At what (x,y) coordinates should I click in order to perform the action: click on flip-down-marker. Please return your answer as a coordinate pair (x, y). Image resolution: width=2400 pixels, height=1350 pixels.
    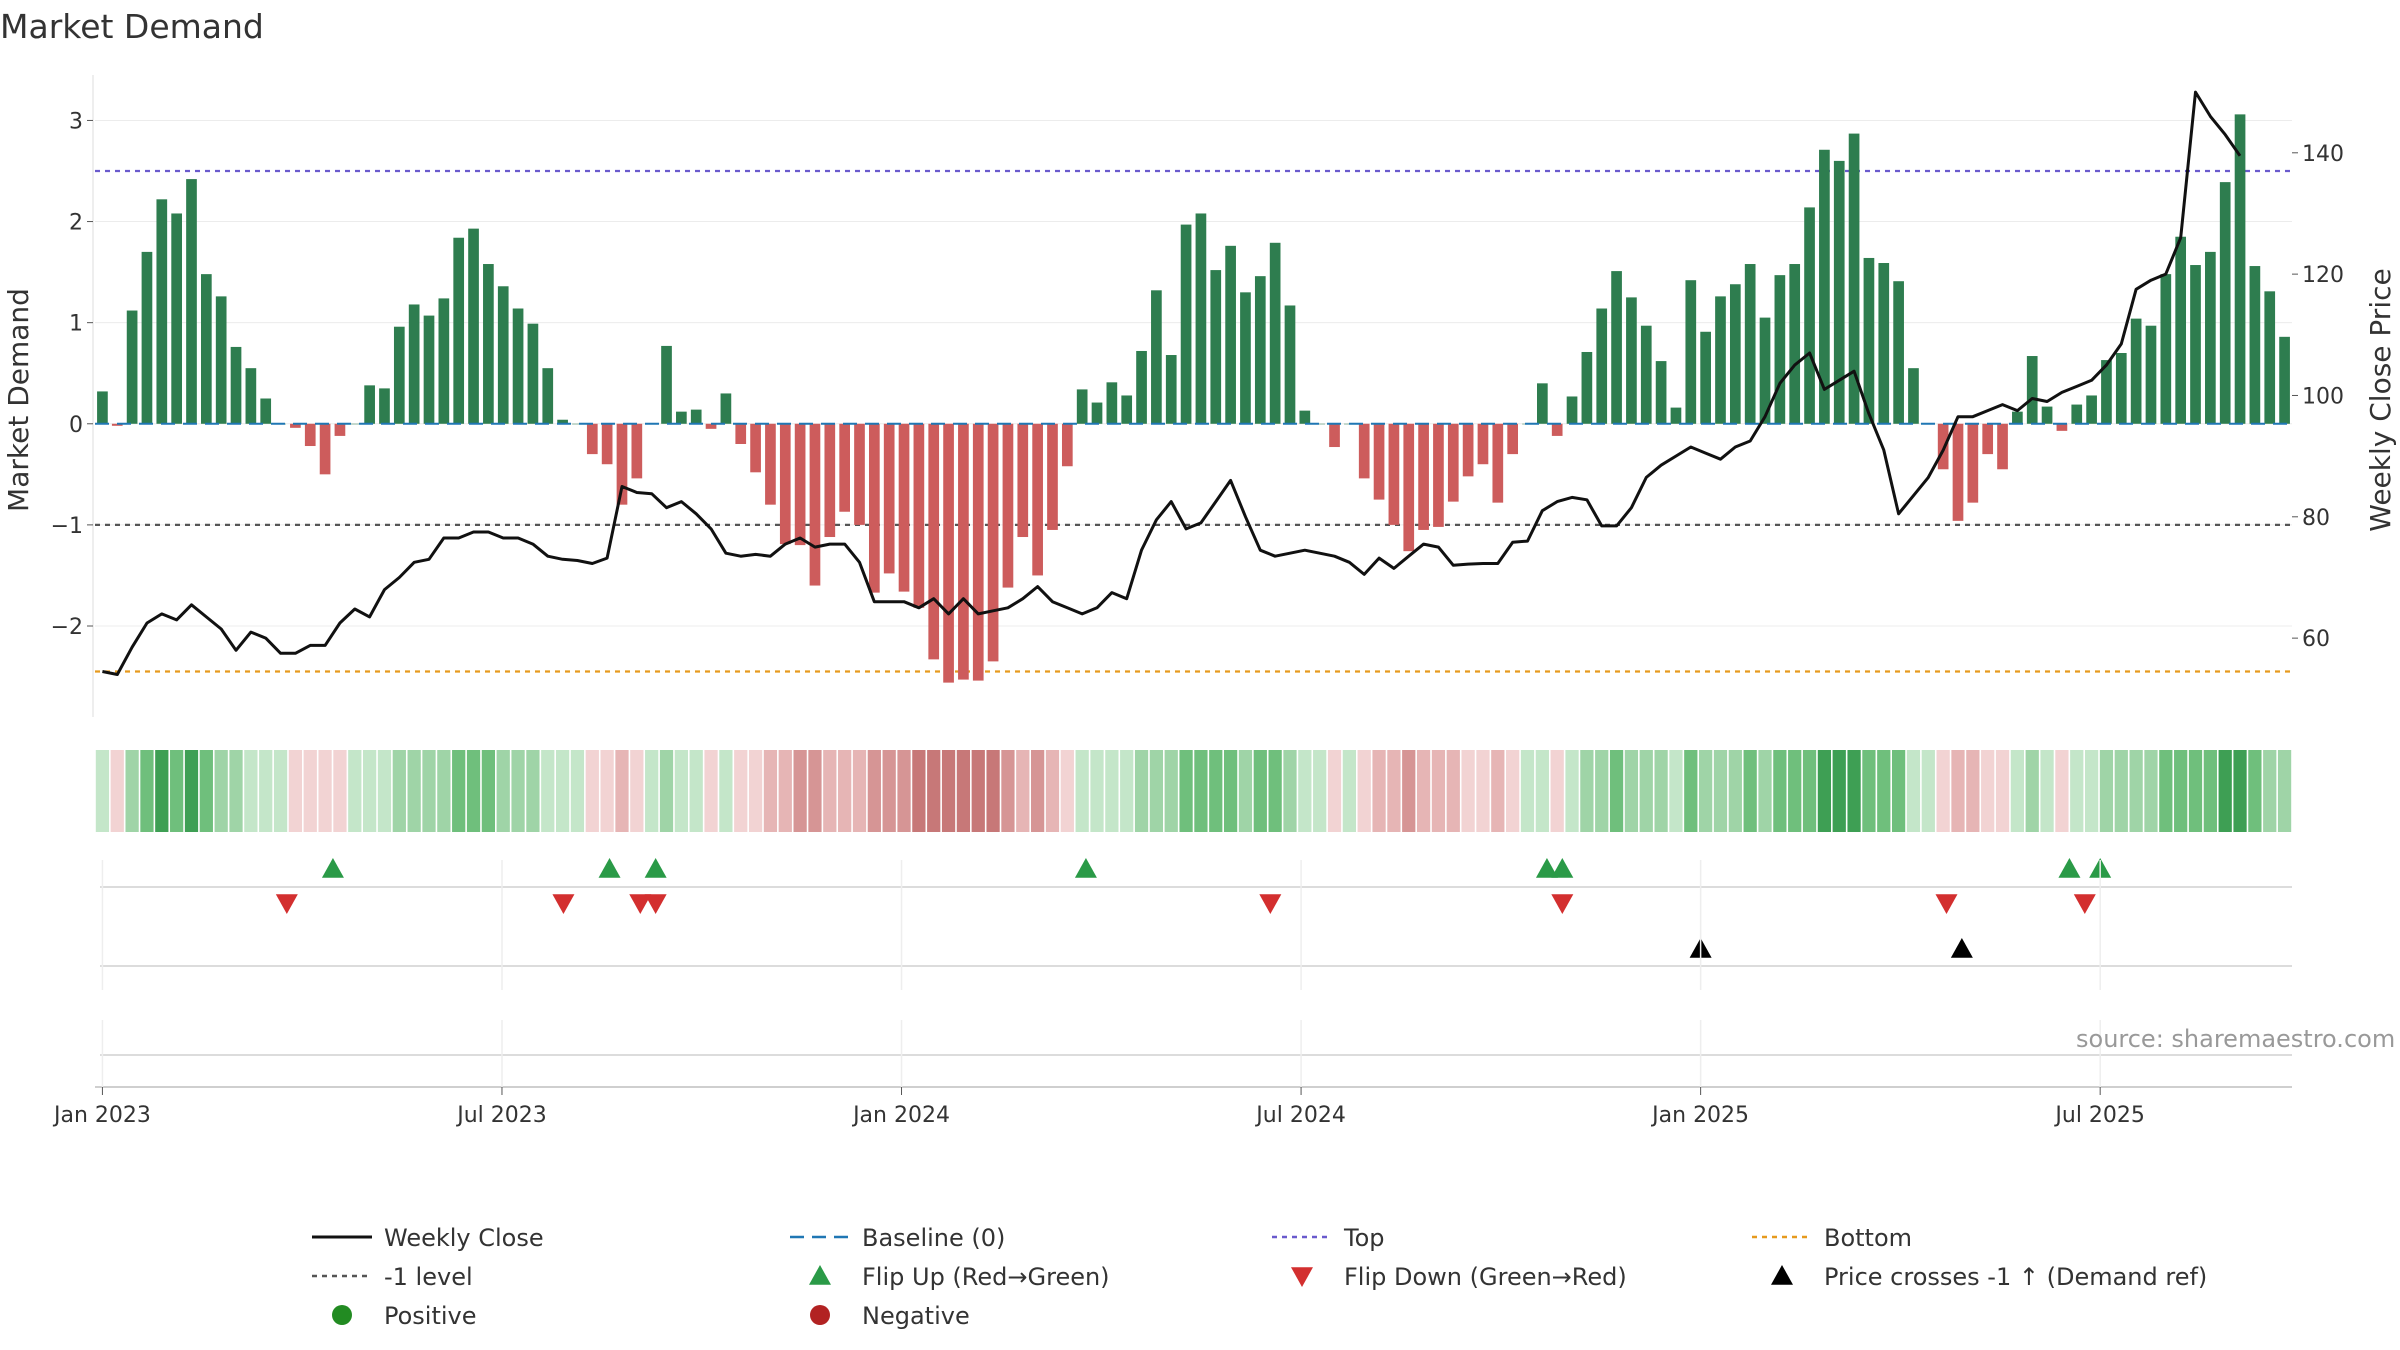
    Looking at the image, I should click on (1562, 904).